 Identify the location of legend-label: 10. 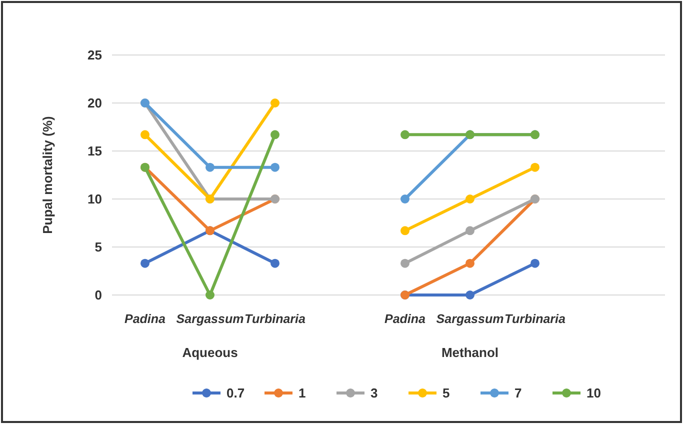
(593, 393).